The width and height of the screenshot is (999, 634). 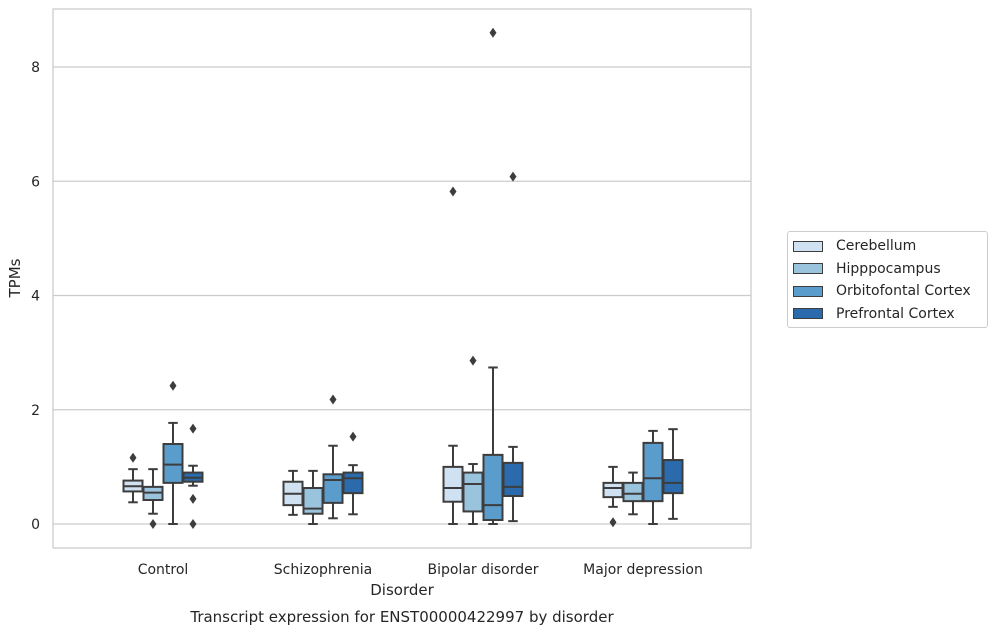 I want to click on legend-item: Hipppocampus, so click(x=887, y=269).